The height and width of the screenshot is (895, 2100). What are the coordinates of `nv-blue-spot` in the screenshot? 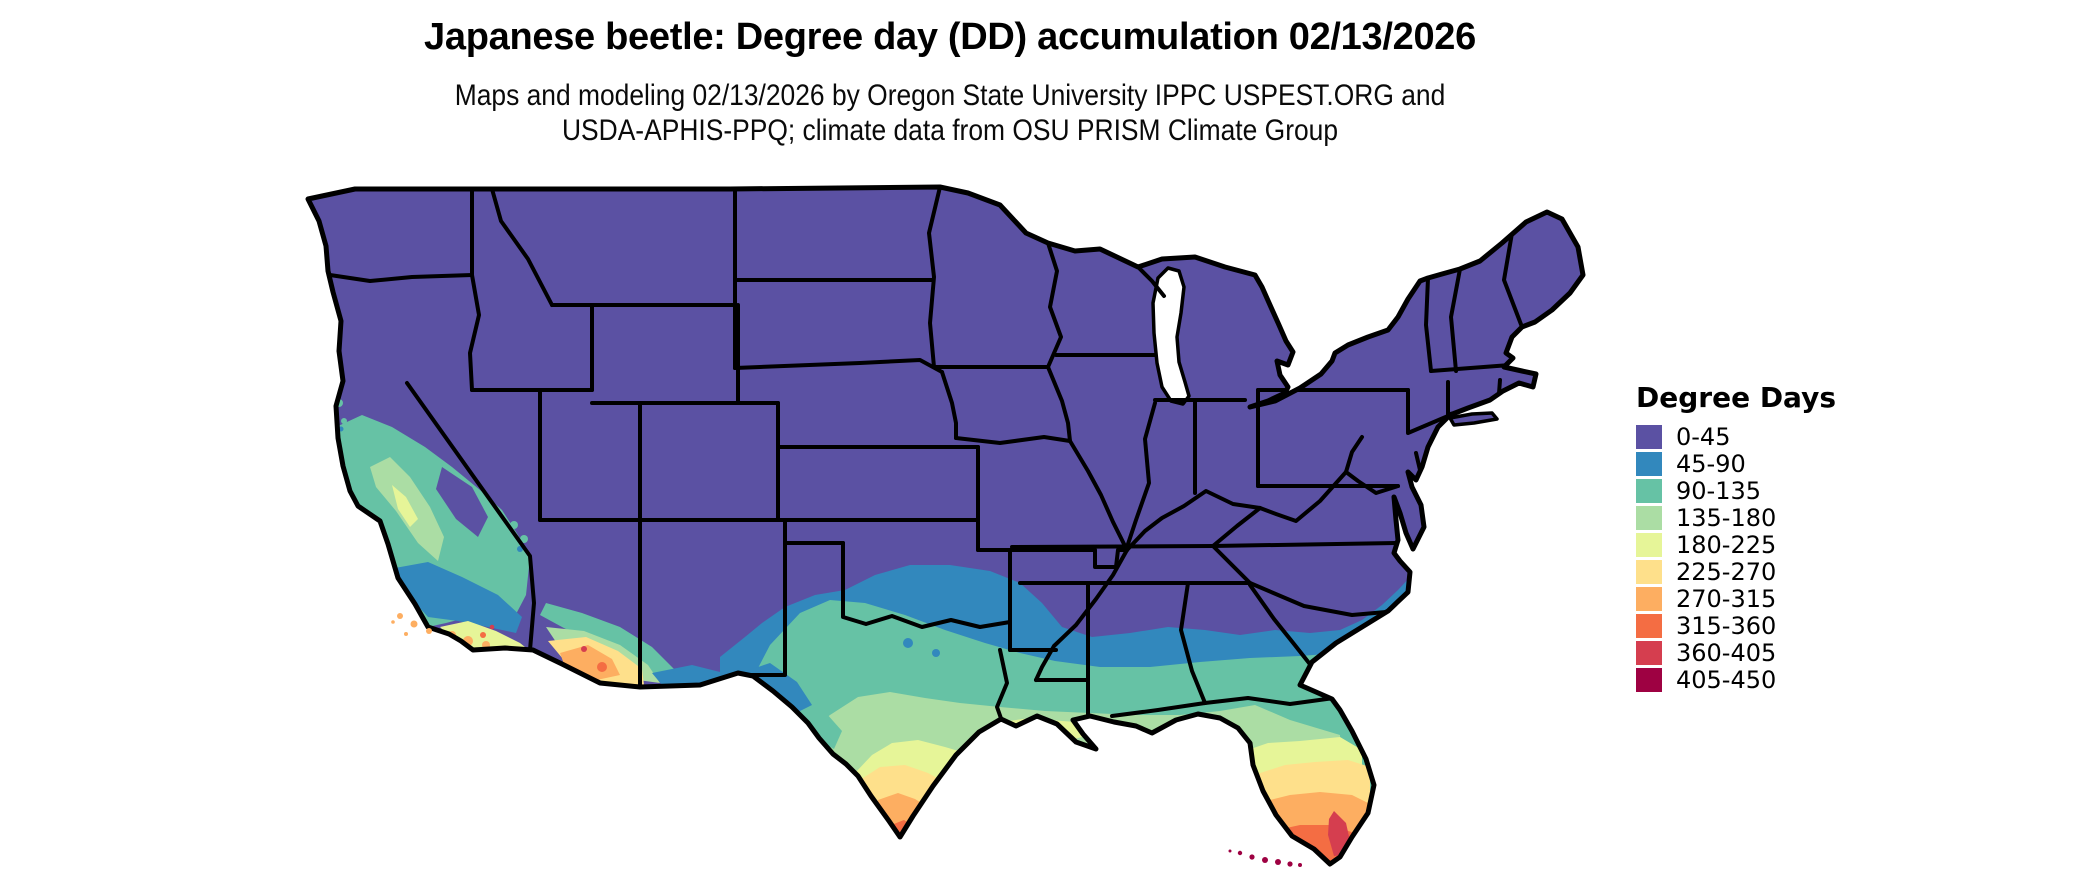 It's located at (520, 549).